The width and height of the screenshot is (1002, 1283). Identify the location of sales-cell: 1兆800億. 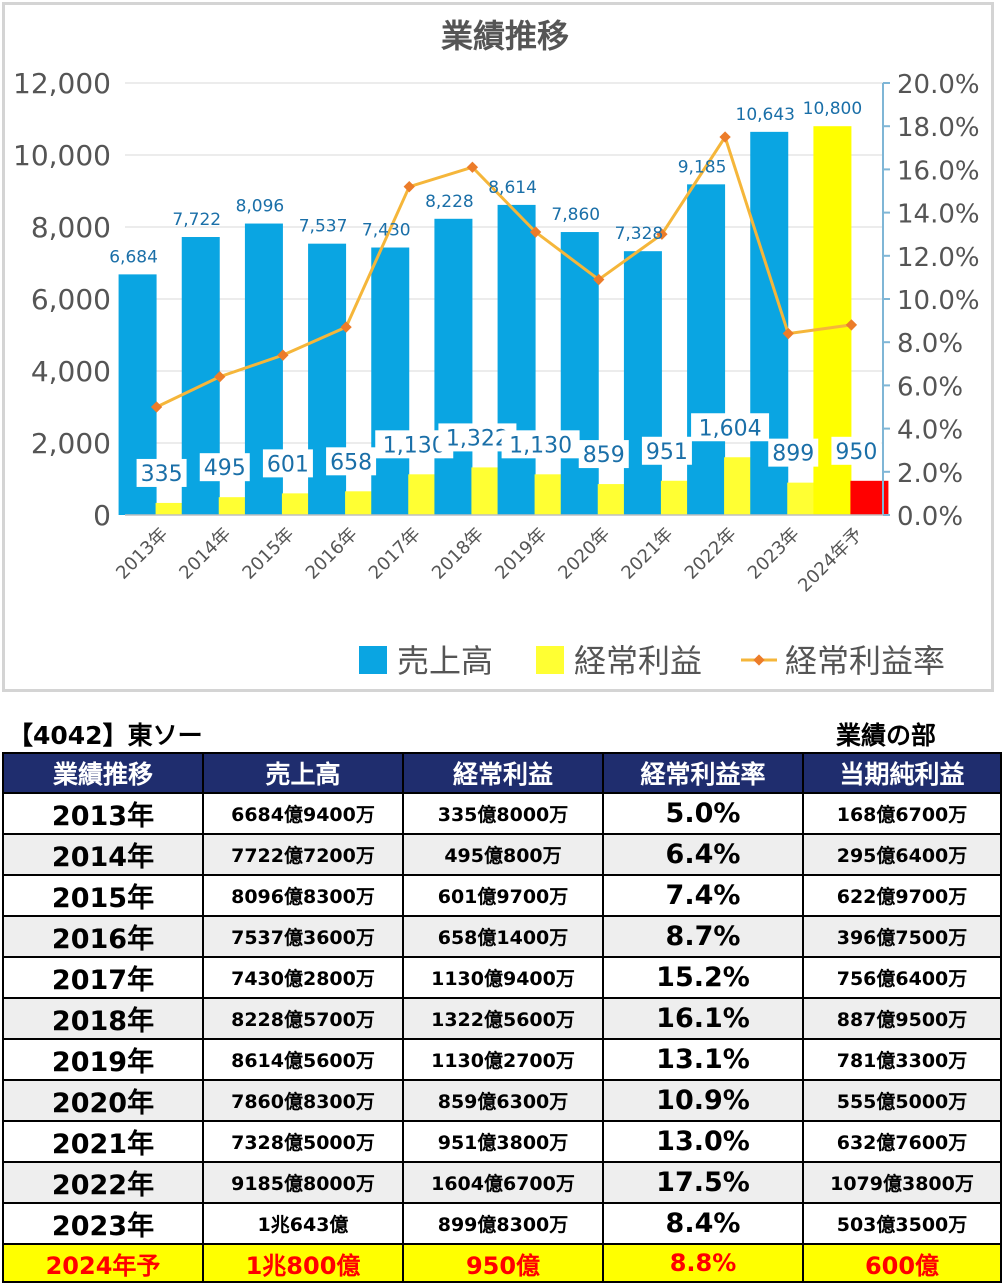
(303, 1263).